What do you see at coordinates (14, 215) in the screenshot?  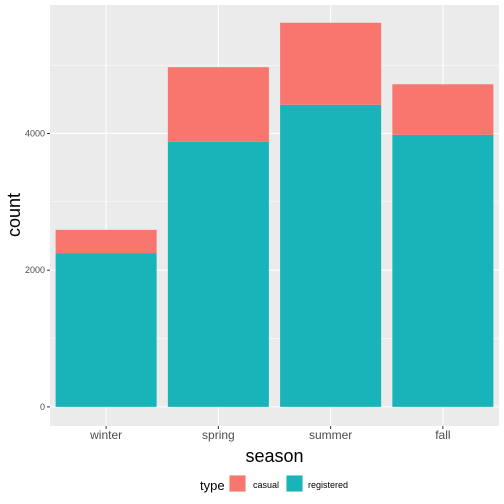 I see `y-axis-title: count` at bounding box center [14, 215].